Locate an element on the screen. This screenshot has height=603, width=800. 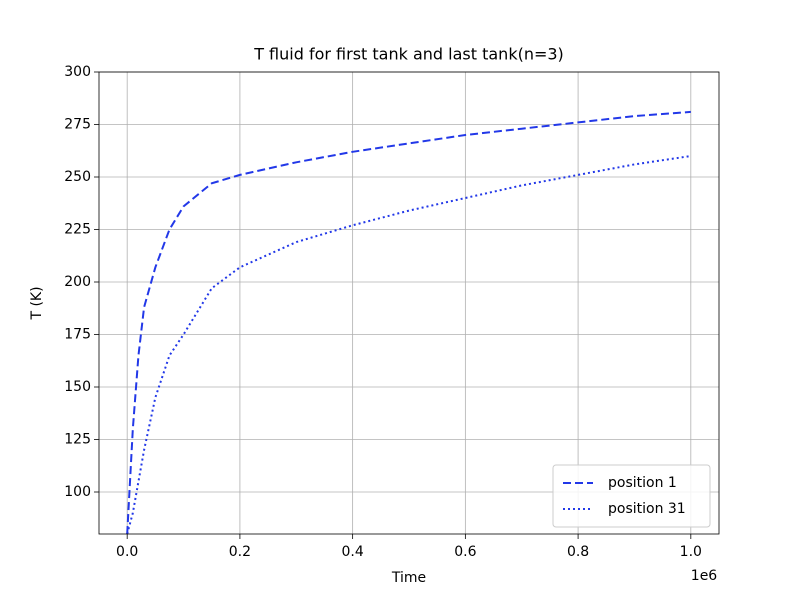
x-tick-label: 0.6 is located at coordinates (465, 552).